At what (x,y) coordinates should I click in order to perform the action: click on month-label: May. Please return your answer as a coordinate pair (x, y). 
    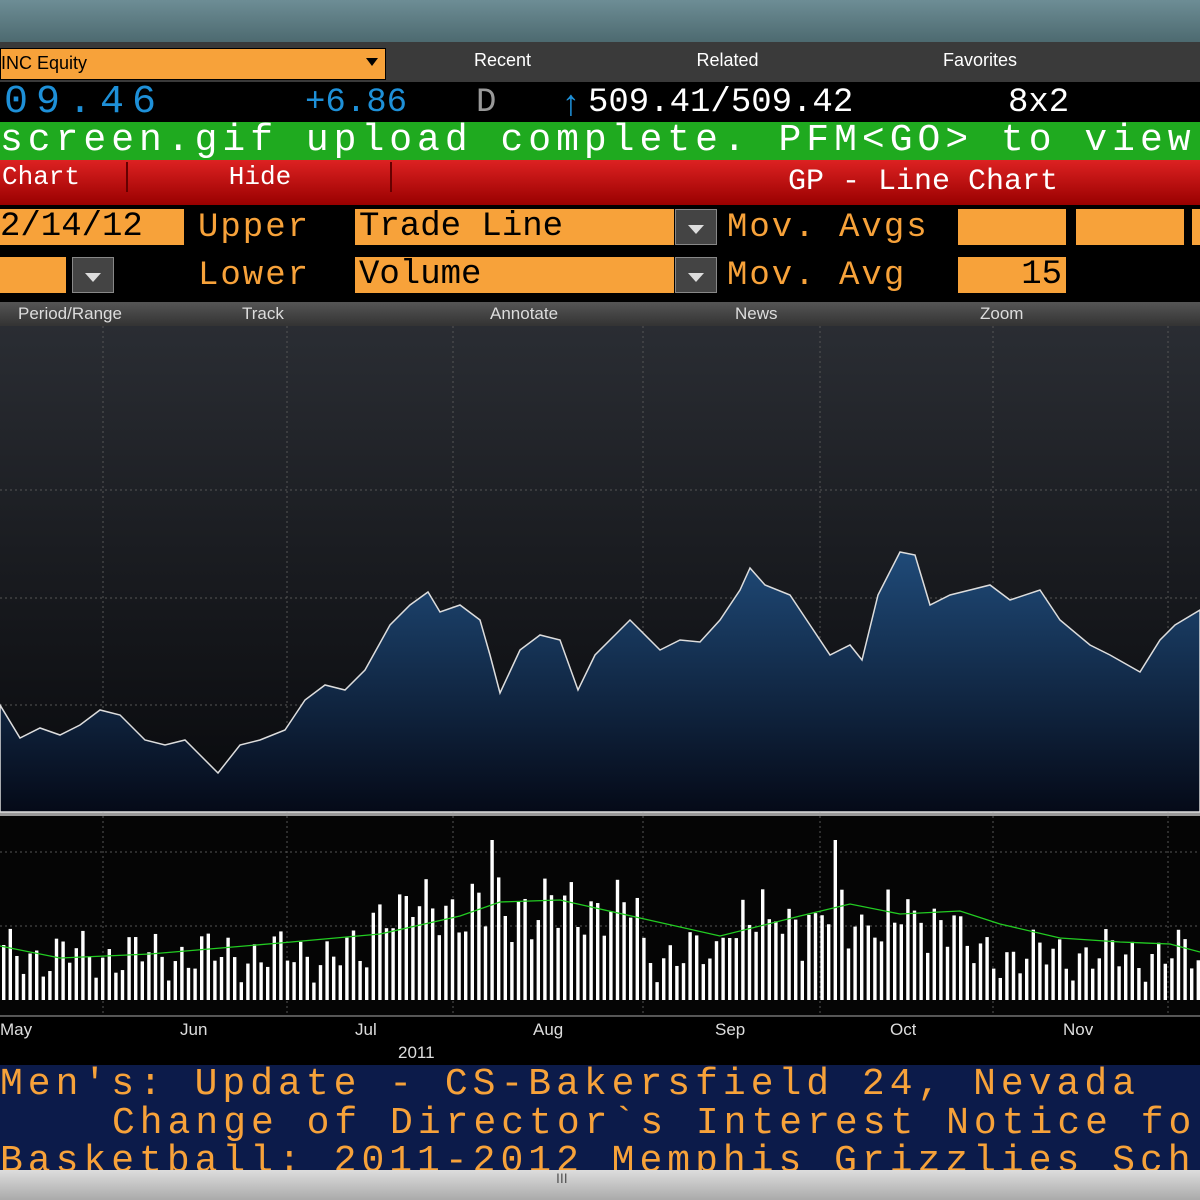
    Looking at the image, I should click on (16, 1029).